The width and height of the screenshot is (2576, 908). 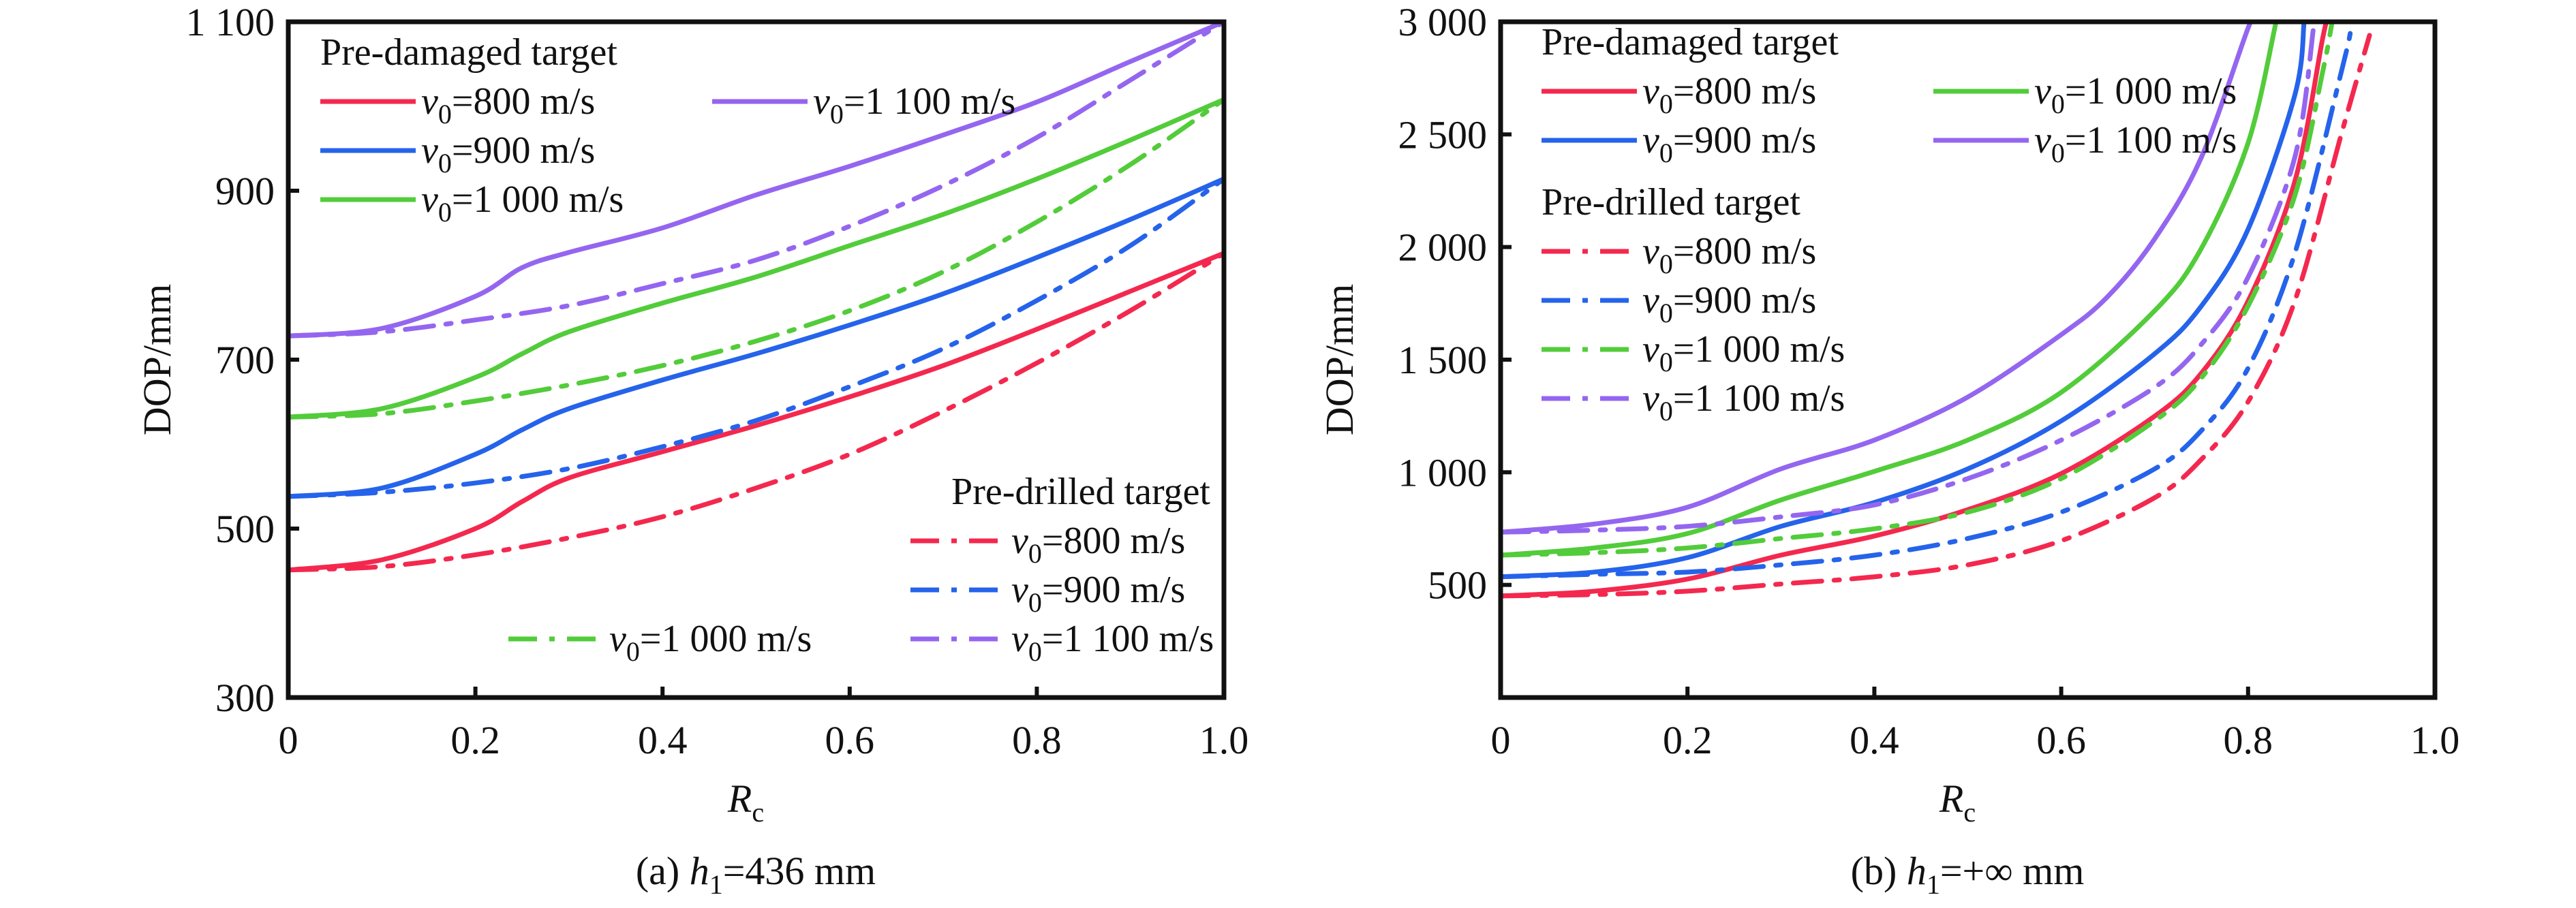 I want to click on x-tick-label: 0.6, so click(x=850, y=740).